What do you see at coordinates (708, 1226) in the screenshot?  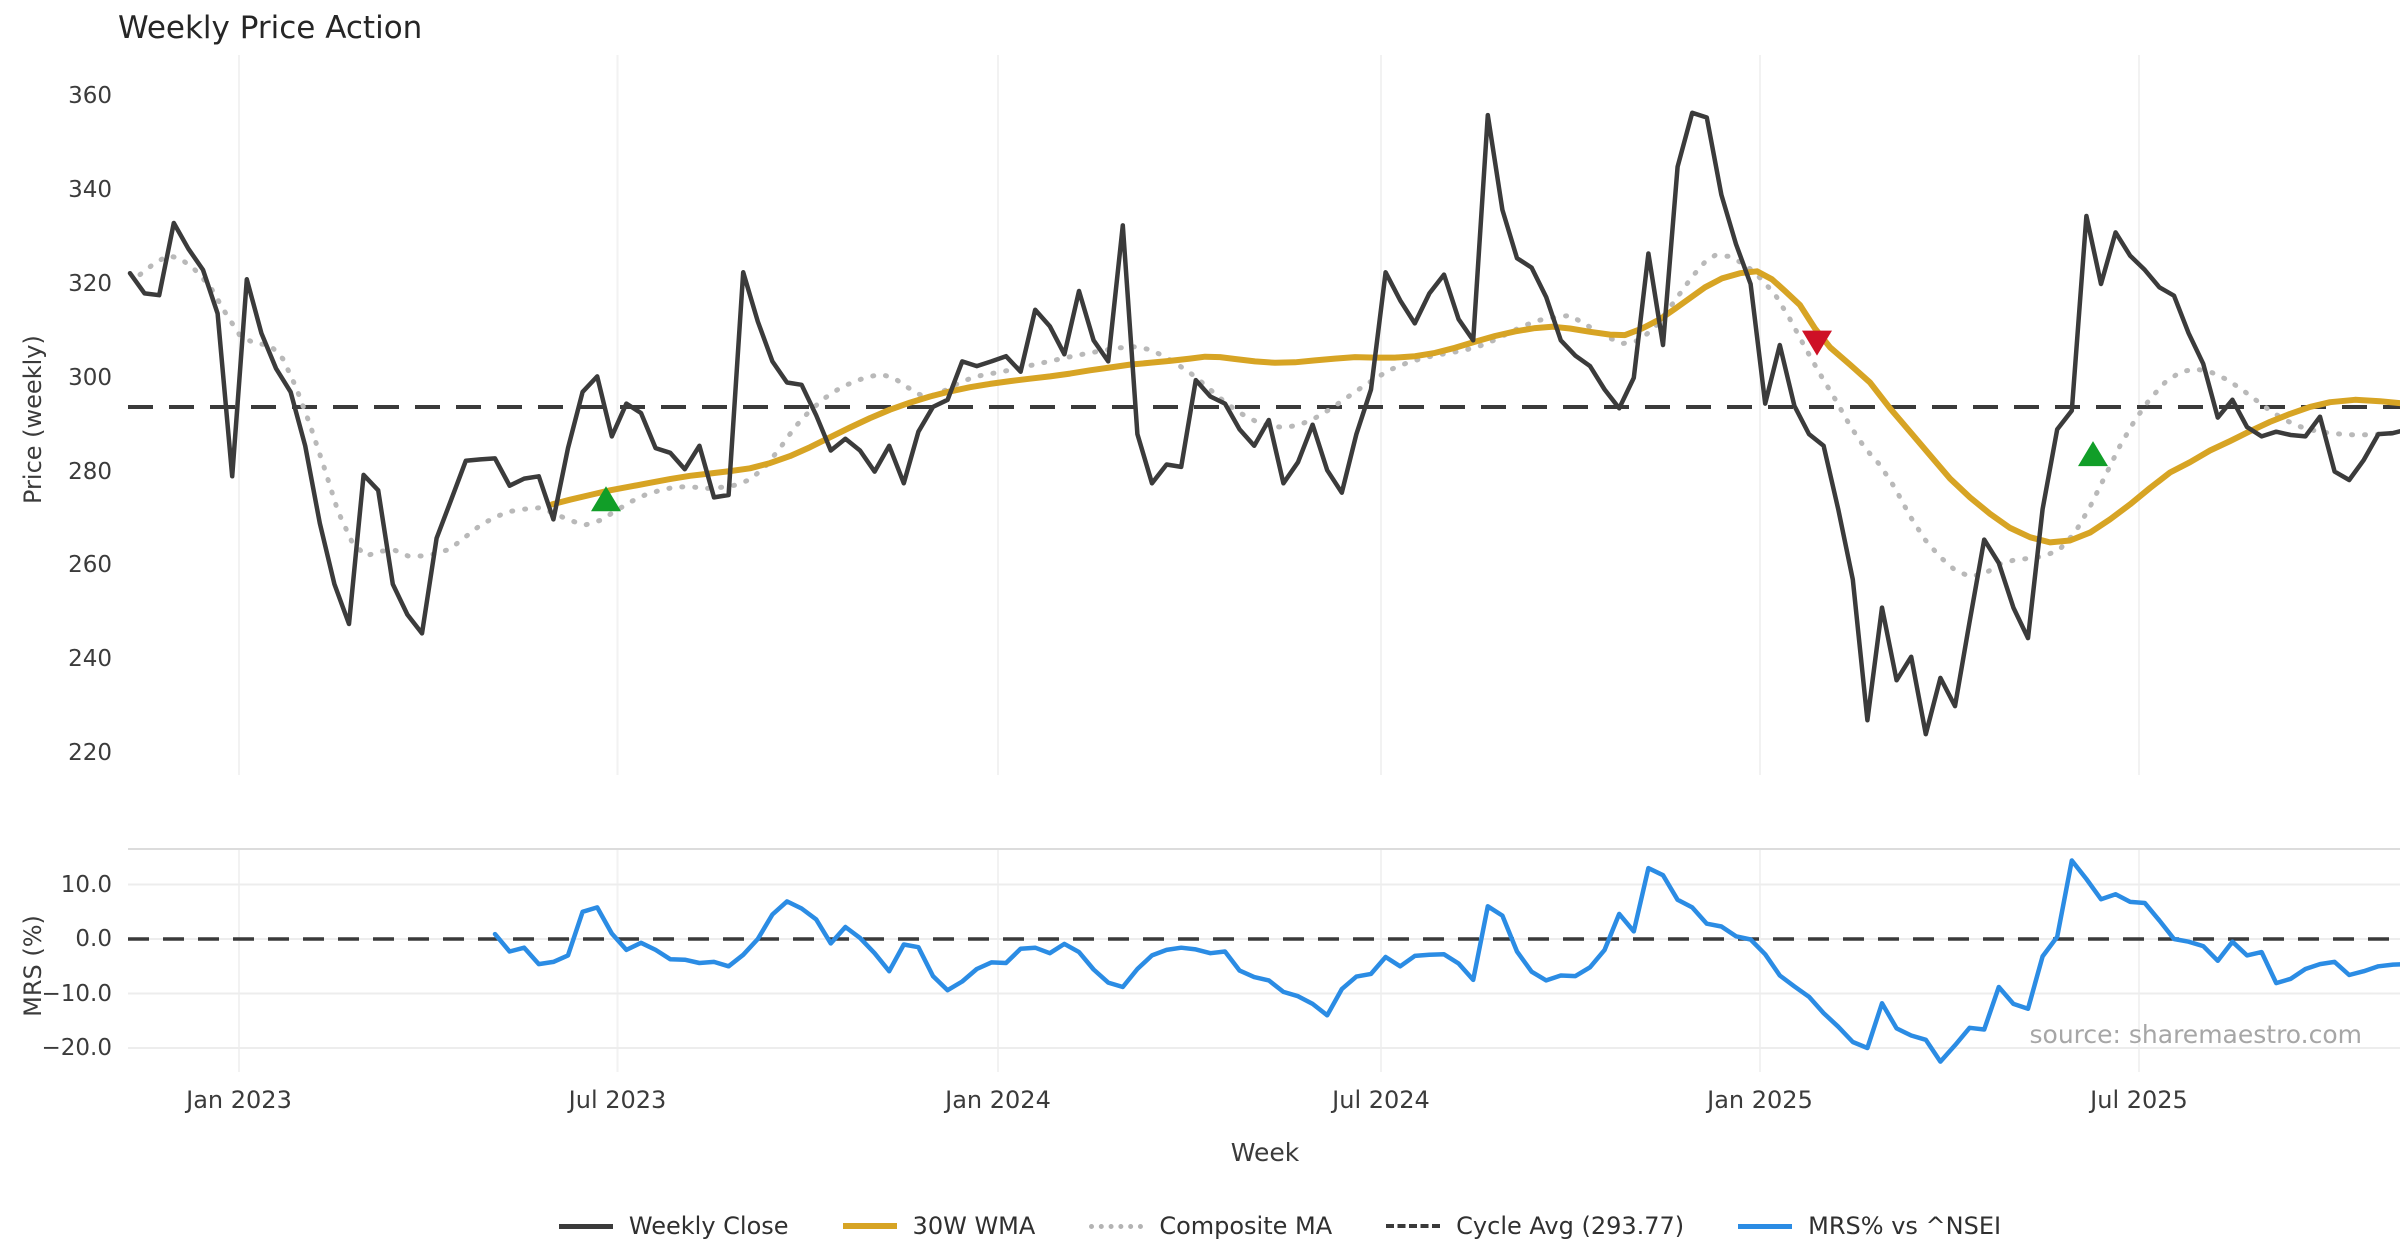 I see `legend-label: Weekly Close` at bounding box center [708, 1226].